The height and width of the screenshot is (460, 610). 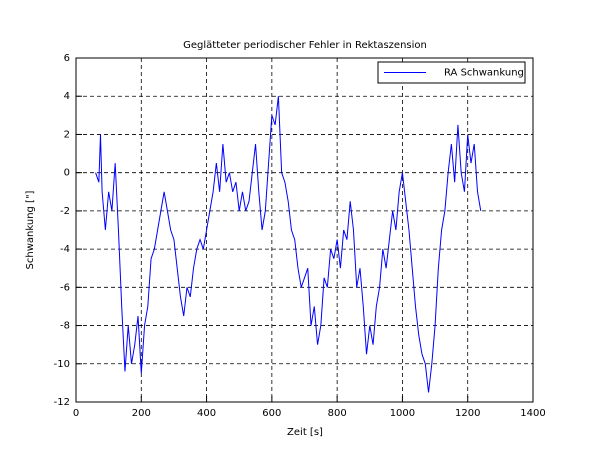 What do you see at coordinates (532, 413) in the screenshot?
I see `x-tick-label: 1400` at bounding box center [532, 413].